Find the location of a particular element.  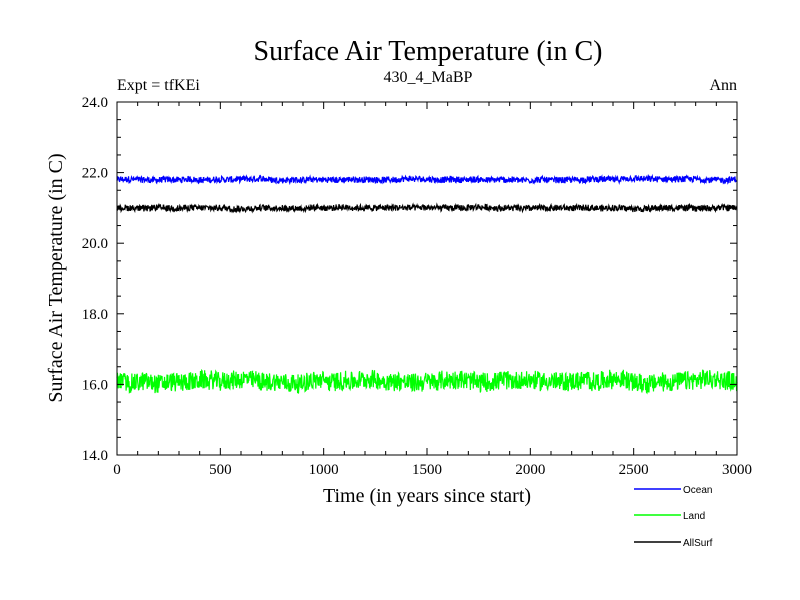

x-tick-label: 0 is located at coordinates (117, 470).